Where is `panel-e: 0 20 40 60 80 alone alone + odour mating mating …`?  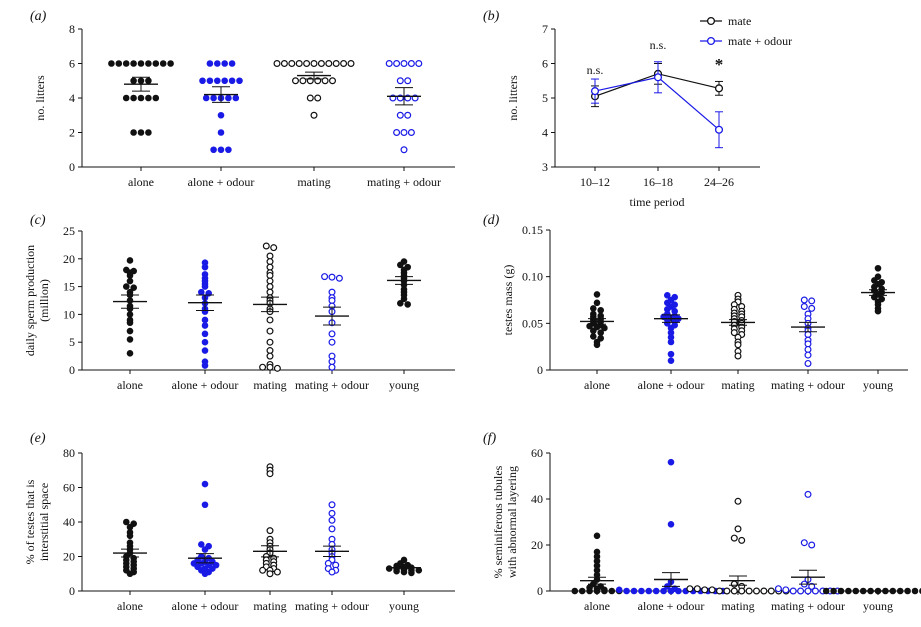 panel-e: 0 20 40 60 80 alone alone + odour mating mating … is located at coordinates (239, 522).